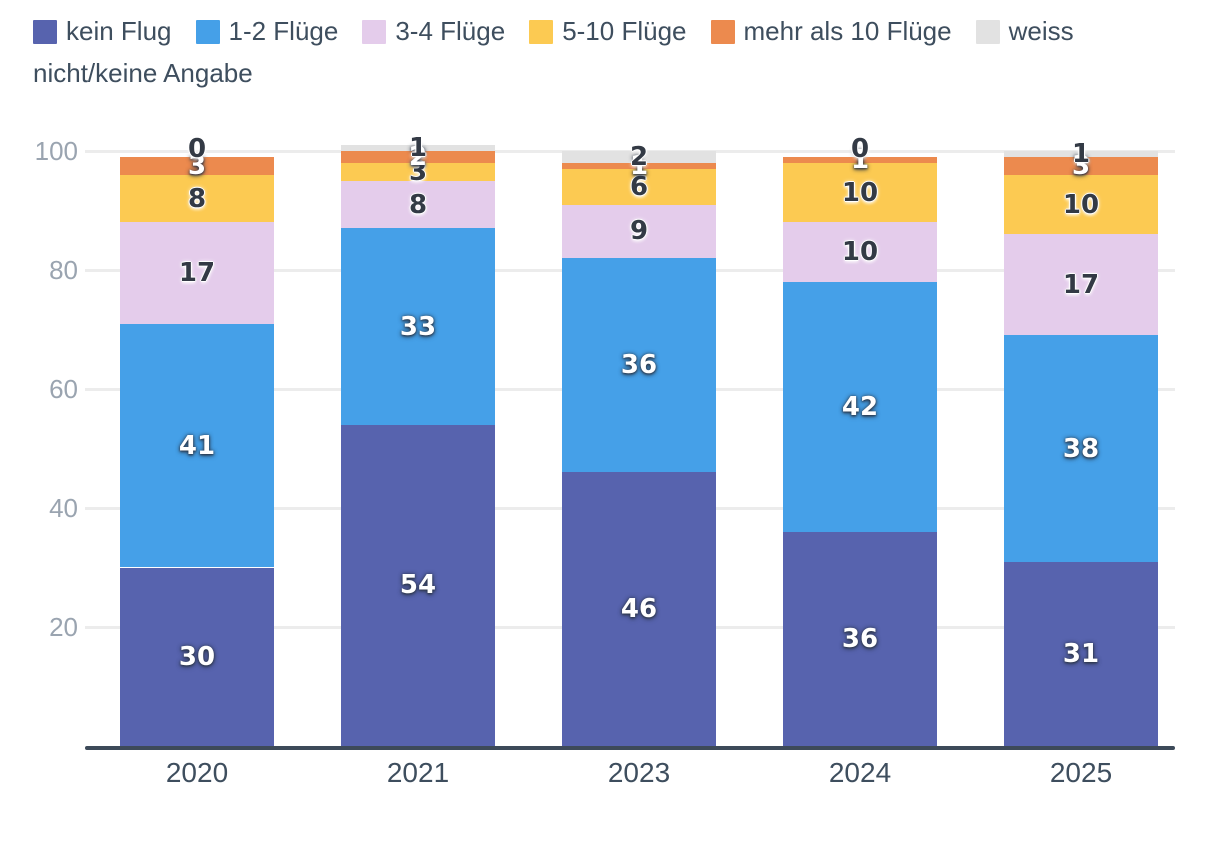 Image resolution: width=1220 pixels, height=852 pixels. What do you see at coordinates (722, 32) in the screenshot?
I see `legend-swatch-mehr-als-10-fluege` at bounding box center [722, 32].